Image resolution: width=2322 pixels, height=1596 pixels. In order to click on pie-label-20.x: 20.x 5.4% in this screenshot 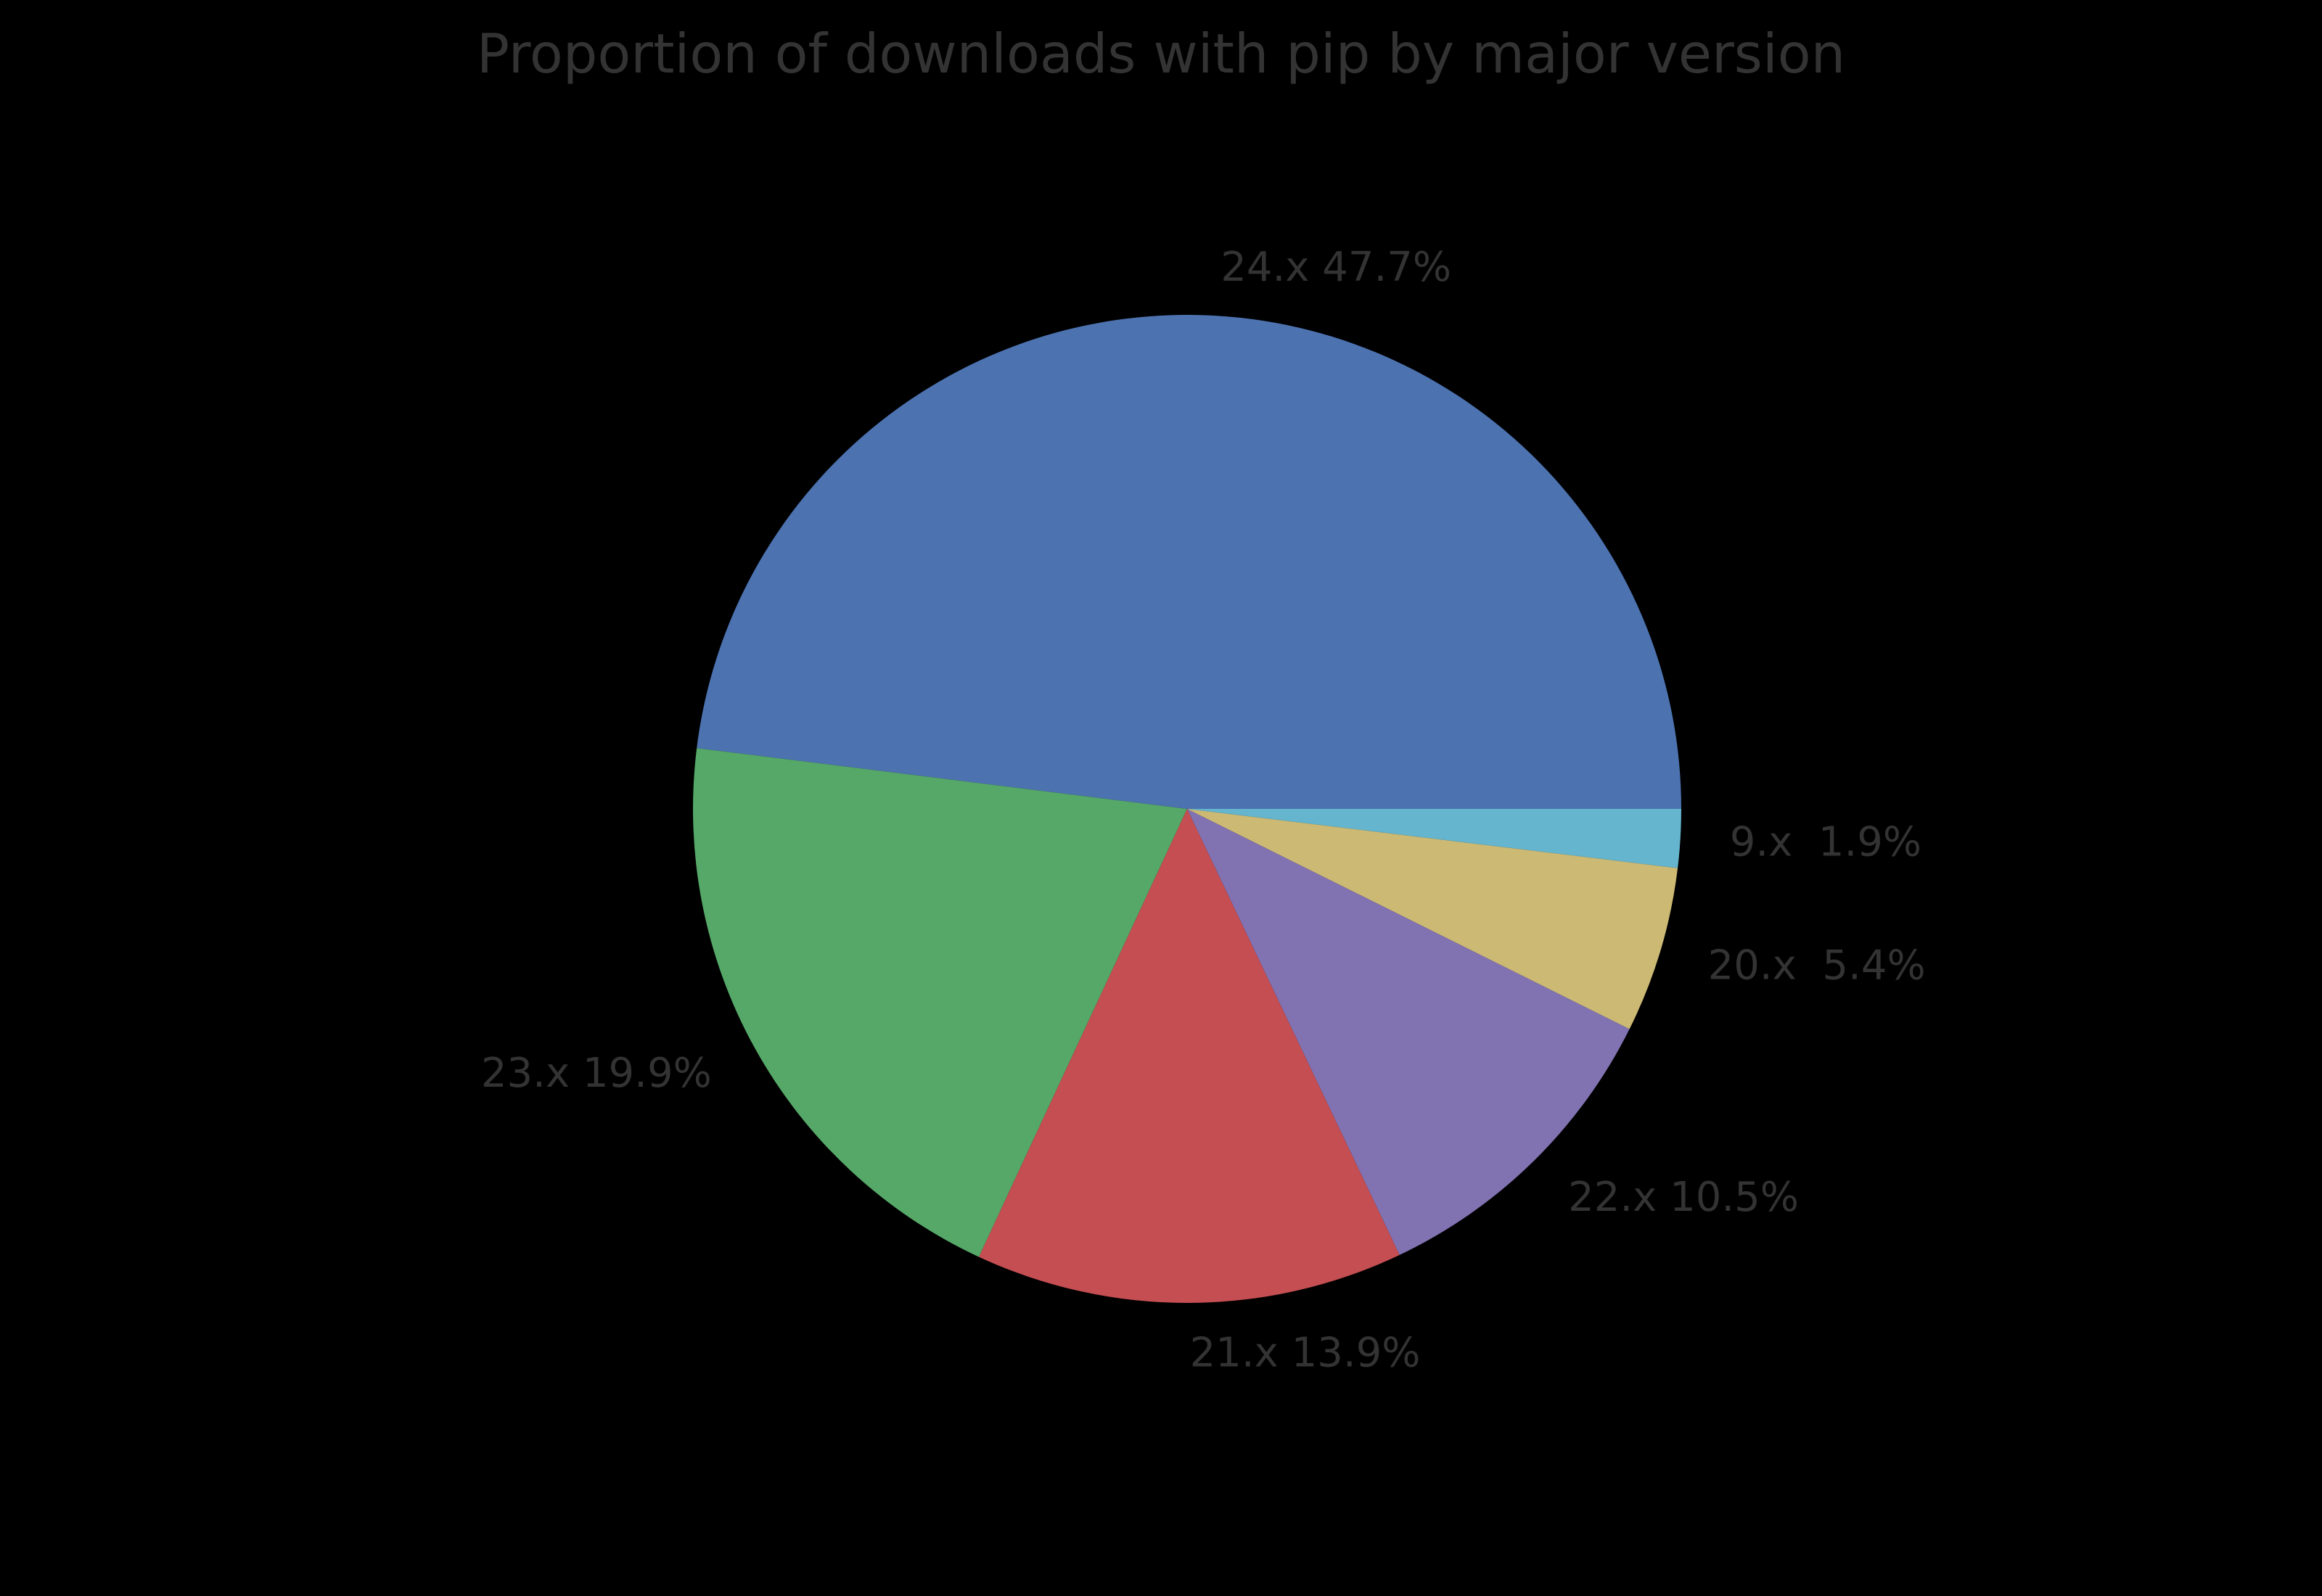, I will do `click(1817, 966)`.